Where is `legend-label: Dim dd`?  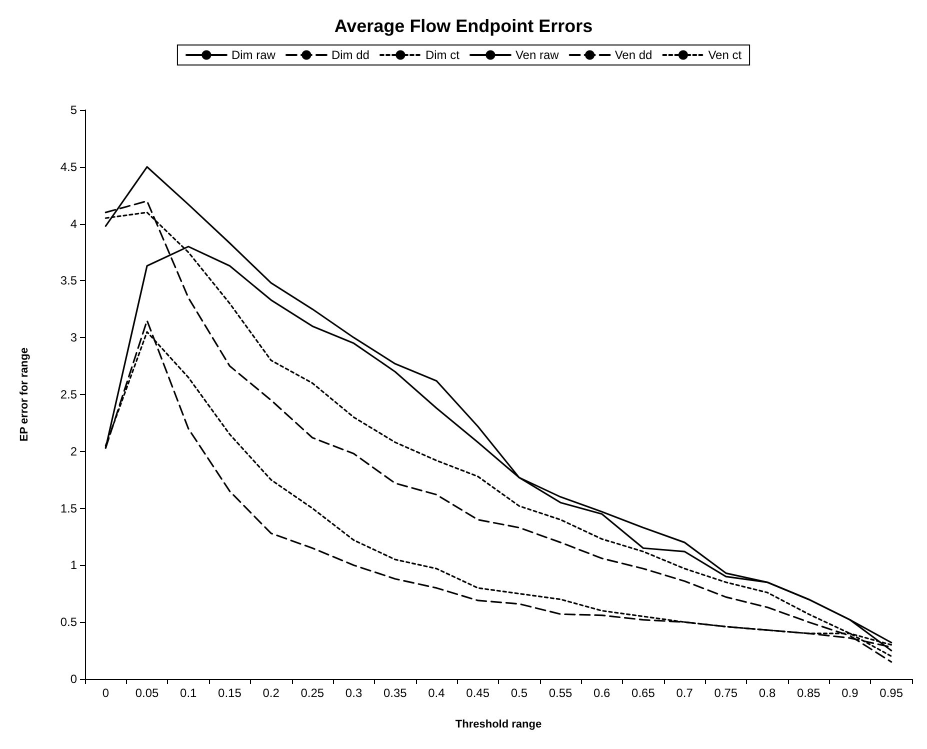
legend-label: Dim dd is located at coordinates (350, 55).